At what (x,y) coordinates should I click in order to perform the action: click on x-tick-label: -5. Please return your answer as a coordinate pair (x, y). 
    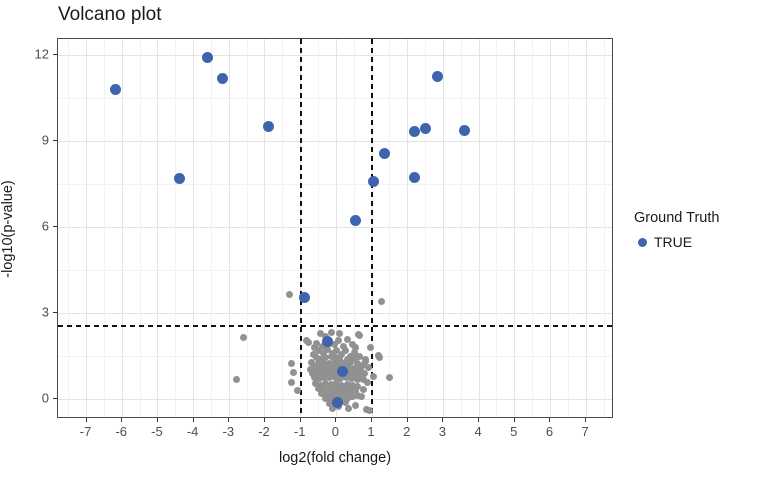
    Looking at the image, I should click on (157, 431).